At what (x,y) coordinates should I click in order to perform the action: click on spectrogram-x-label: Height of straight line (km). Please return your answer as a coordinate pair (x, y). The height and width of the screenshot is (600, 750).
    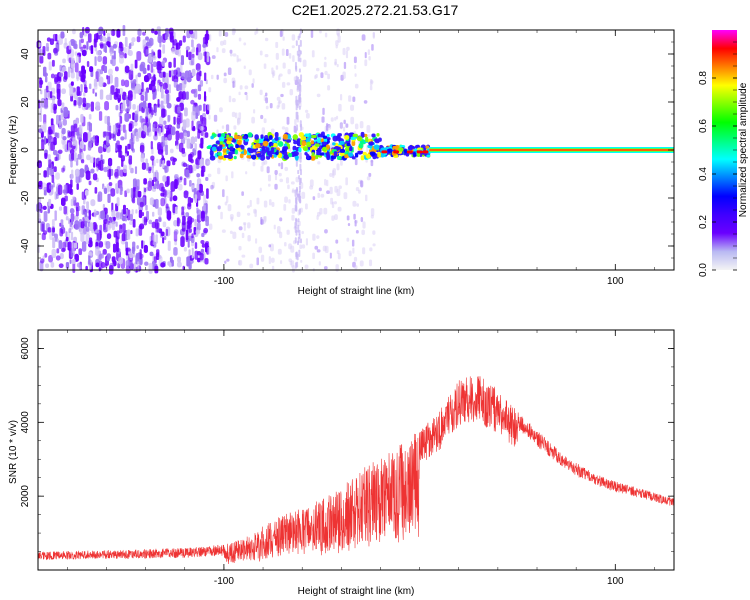
    Looking at the image, I should click on (356, 291).